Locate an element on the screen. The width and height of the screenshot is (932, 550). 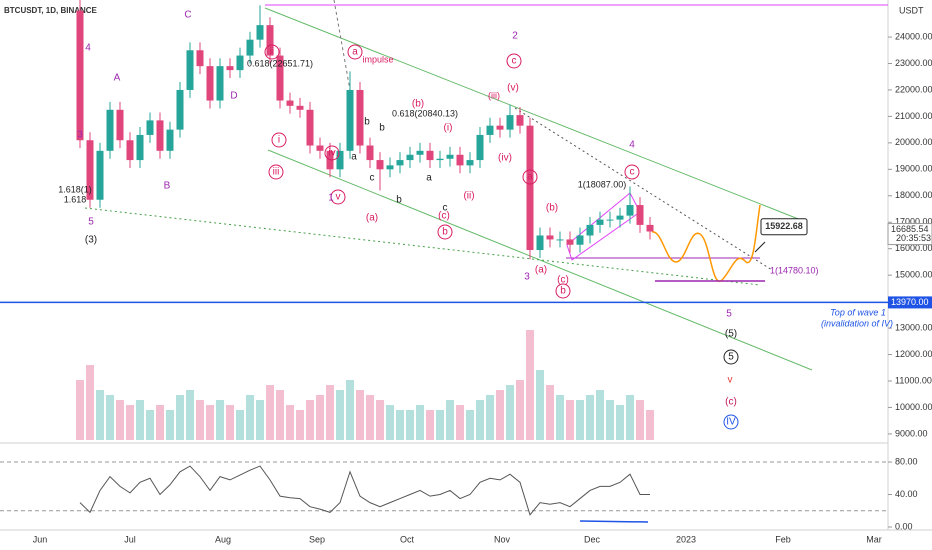
y-tick-label: 15000.00 is located at coordinates (913, 275).